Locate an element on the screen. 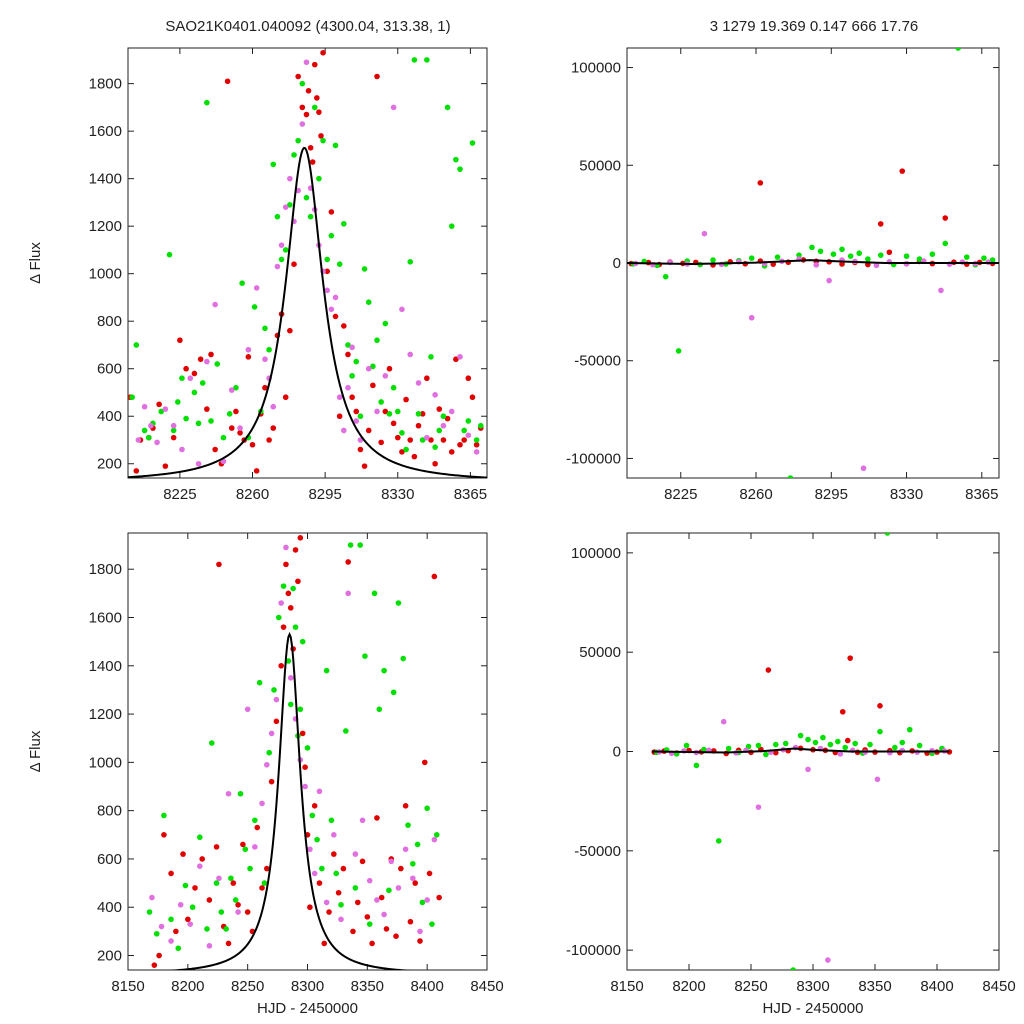 The image size is (1024, 1024). y-tick: 1800 is located at coordinates (288, 569).